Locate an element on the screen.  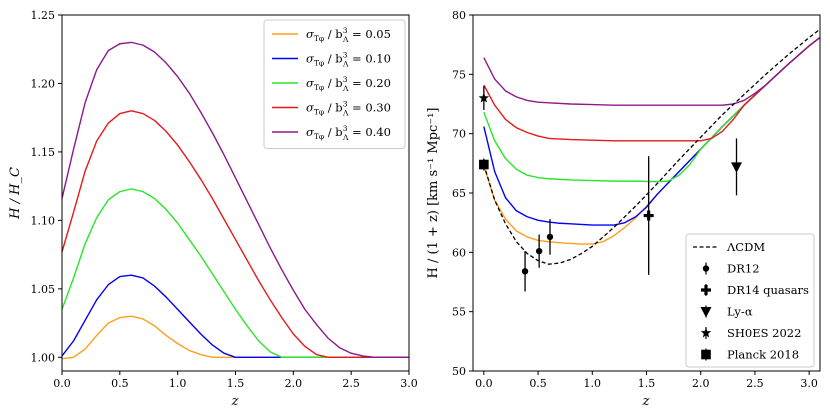
y-tick-label: 65 is located at coordinates (459, 193).